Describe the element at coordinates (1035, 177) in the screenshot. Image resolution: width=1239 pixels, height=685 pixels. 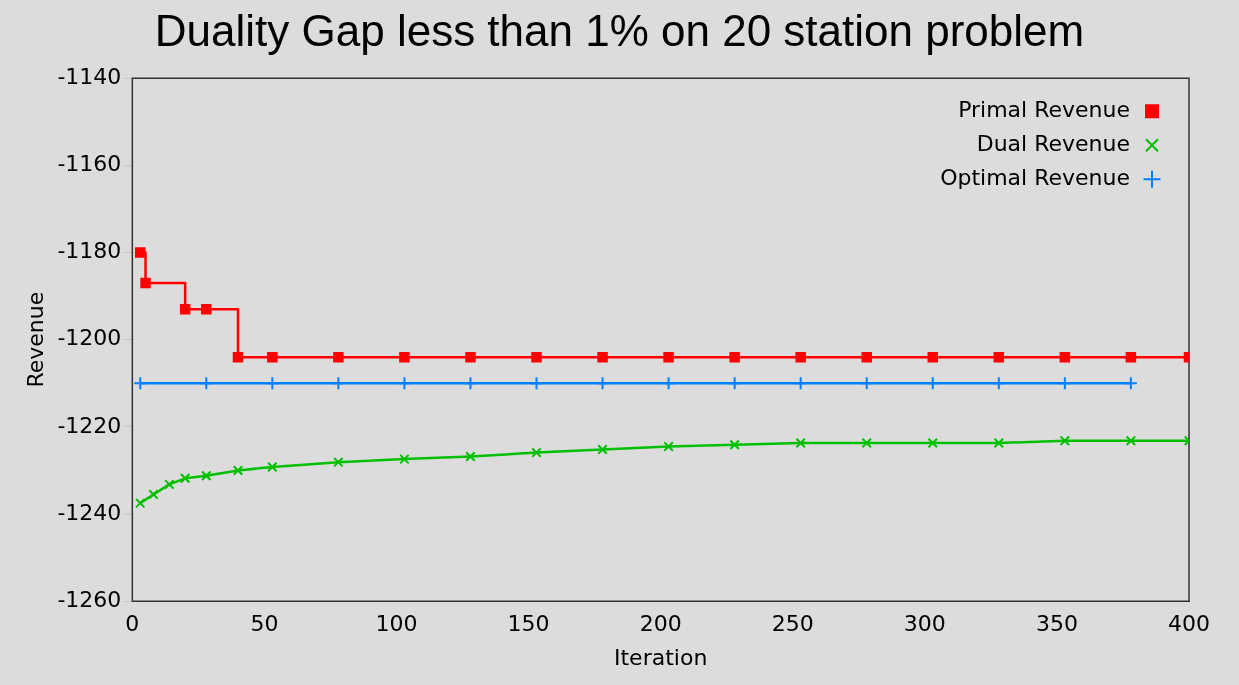
I see `legend-label: Optimal Revenue` at that location.